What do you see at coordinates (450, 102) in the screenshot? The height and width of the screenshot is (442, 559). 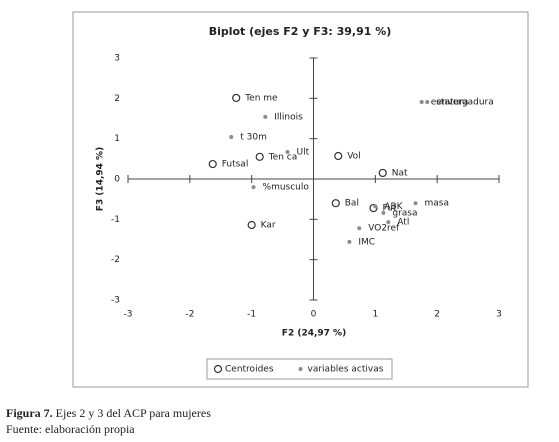 I see `point-label: estatura` at bounding box center [450, 102].